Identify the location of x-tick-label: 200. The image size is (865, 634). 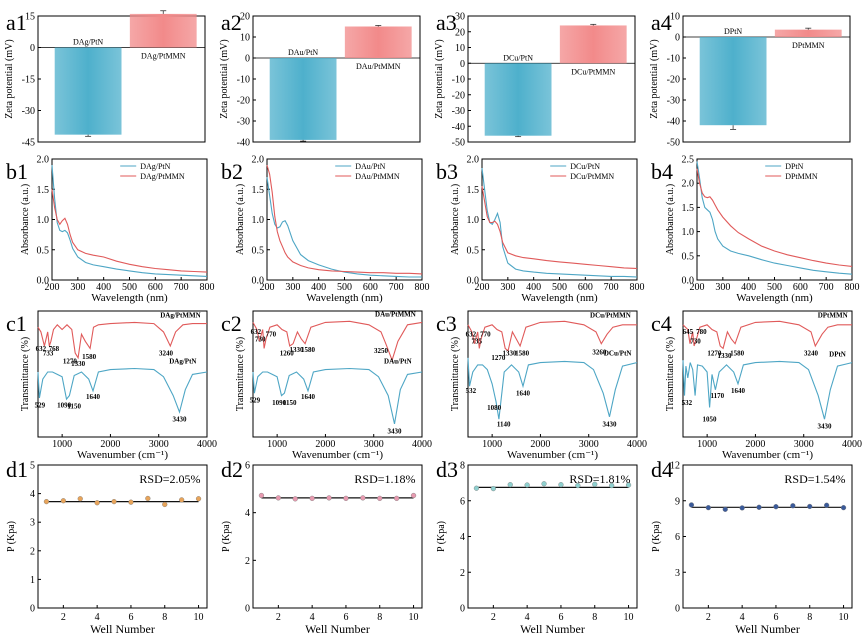
(267, 287).